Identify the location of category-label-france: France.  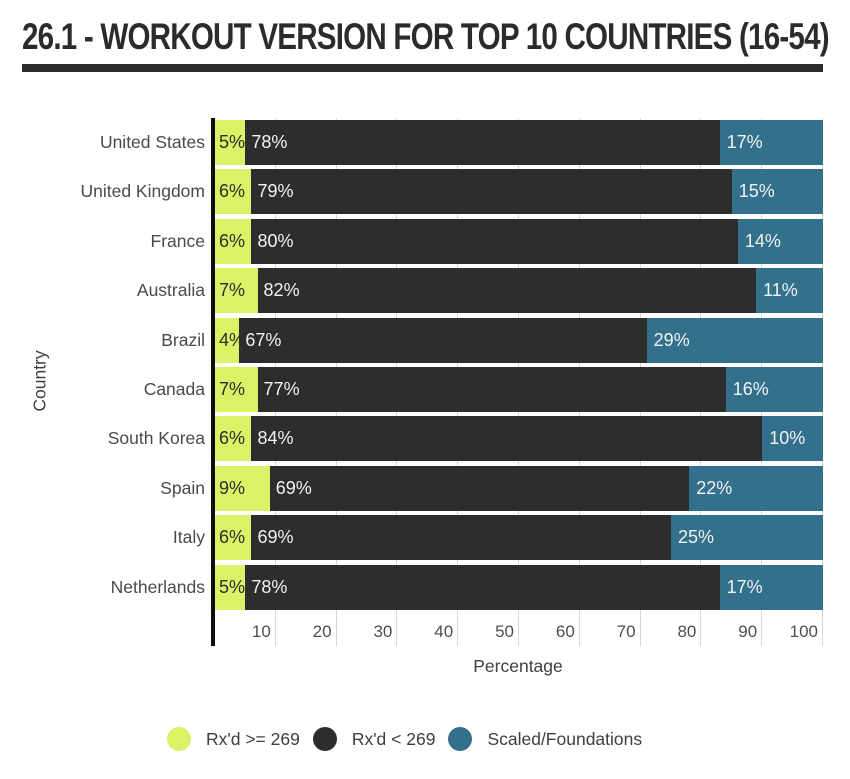
(177, 240).